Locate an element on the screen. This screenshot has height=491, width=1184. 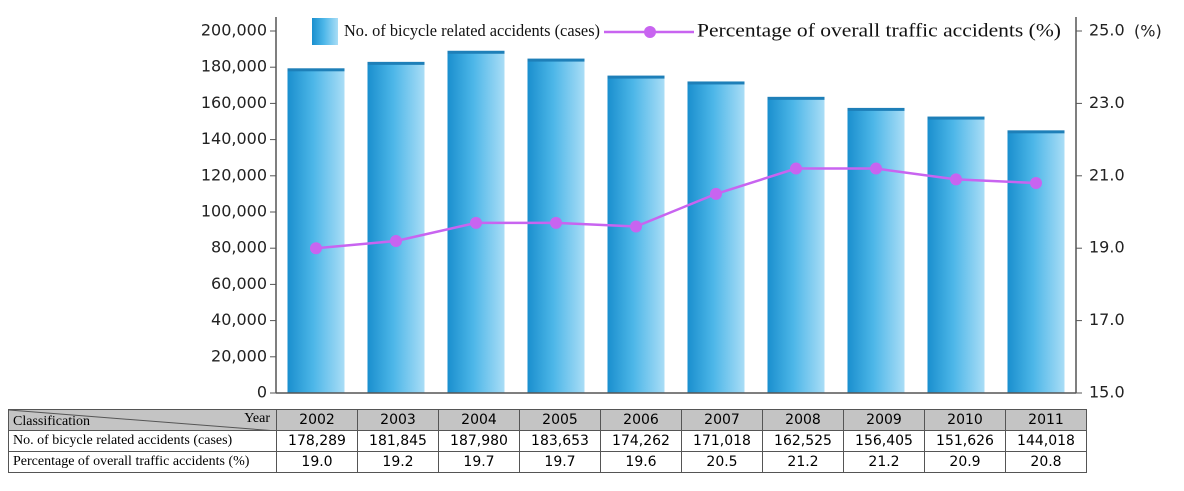
table-year-cell: 2002 is located at coordinates (317, 420).